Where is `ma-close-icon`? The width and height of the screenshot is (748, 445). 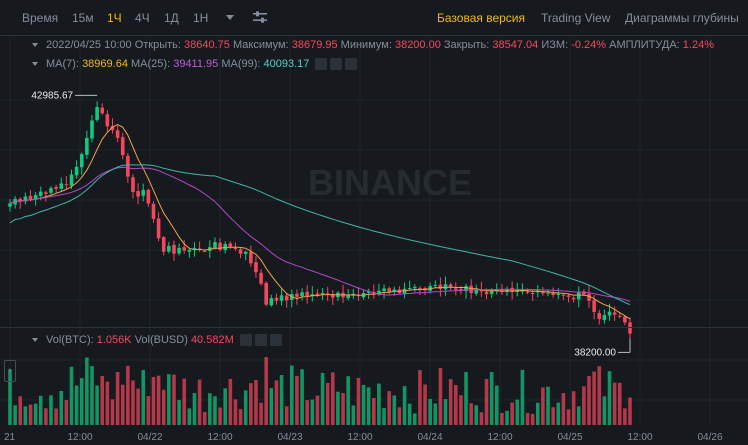 ma-close-icon is located at coordinates (351, 64).